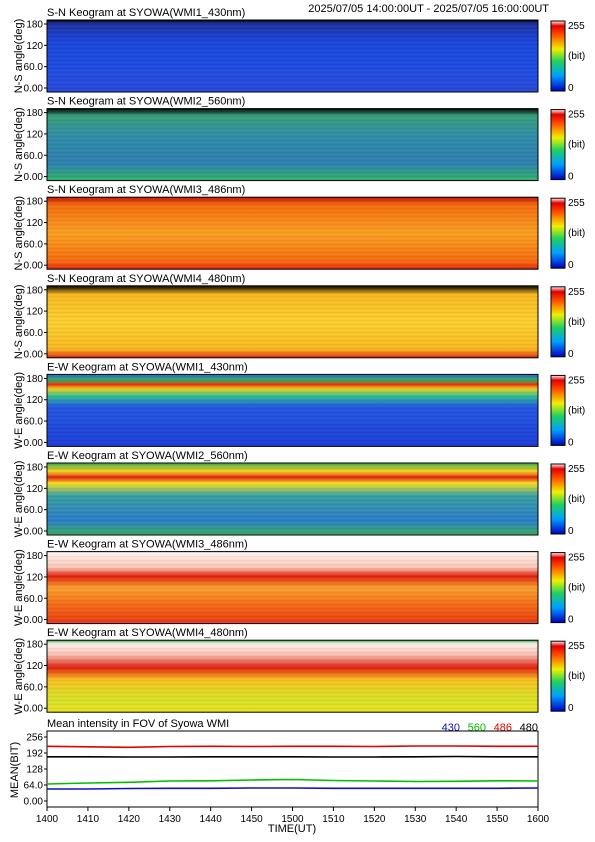  Describe the element at coordinates (415, 819) in the screenshot. I see `line-xtick-label: 1530` at that location.